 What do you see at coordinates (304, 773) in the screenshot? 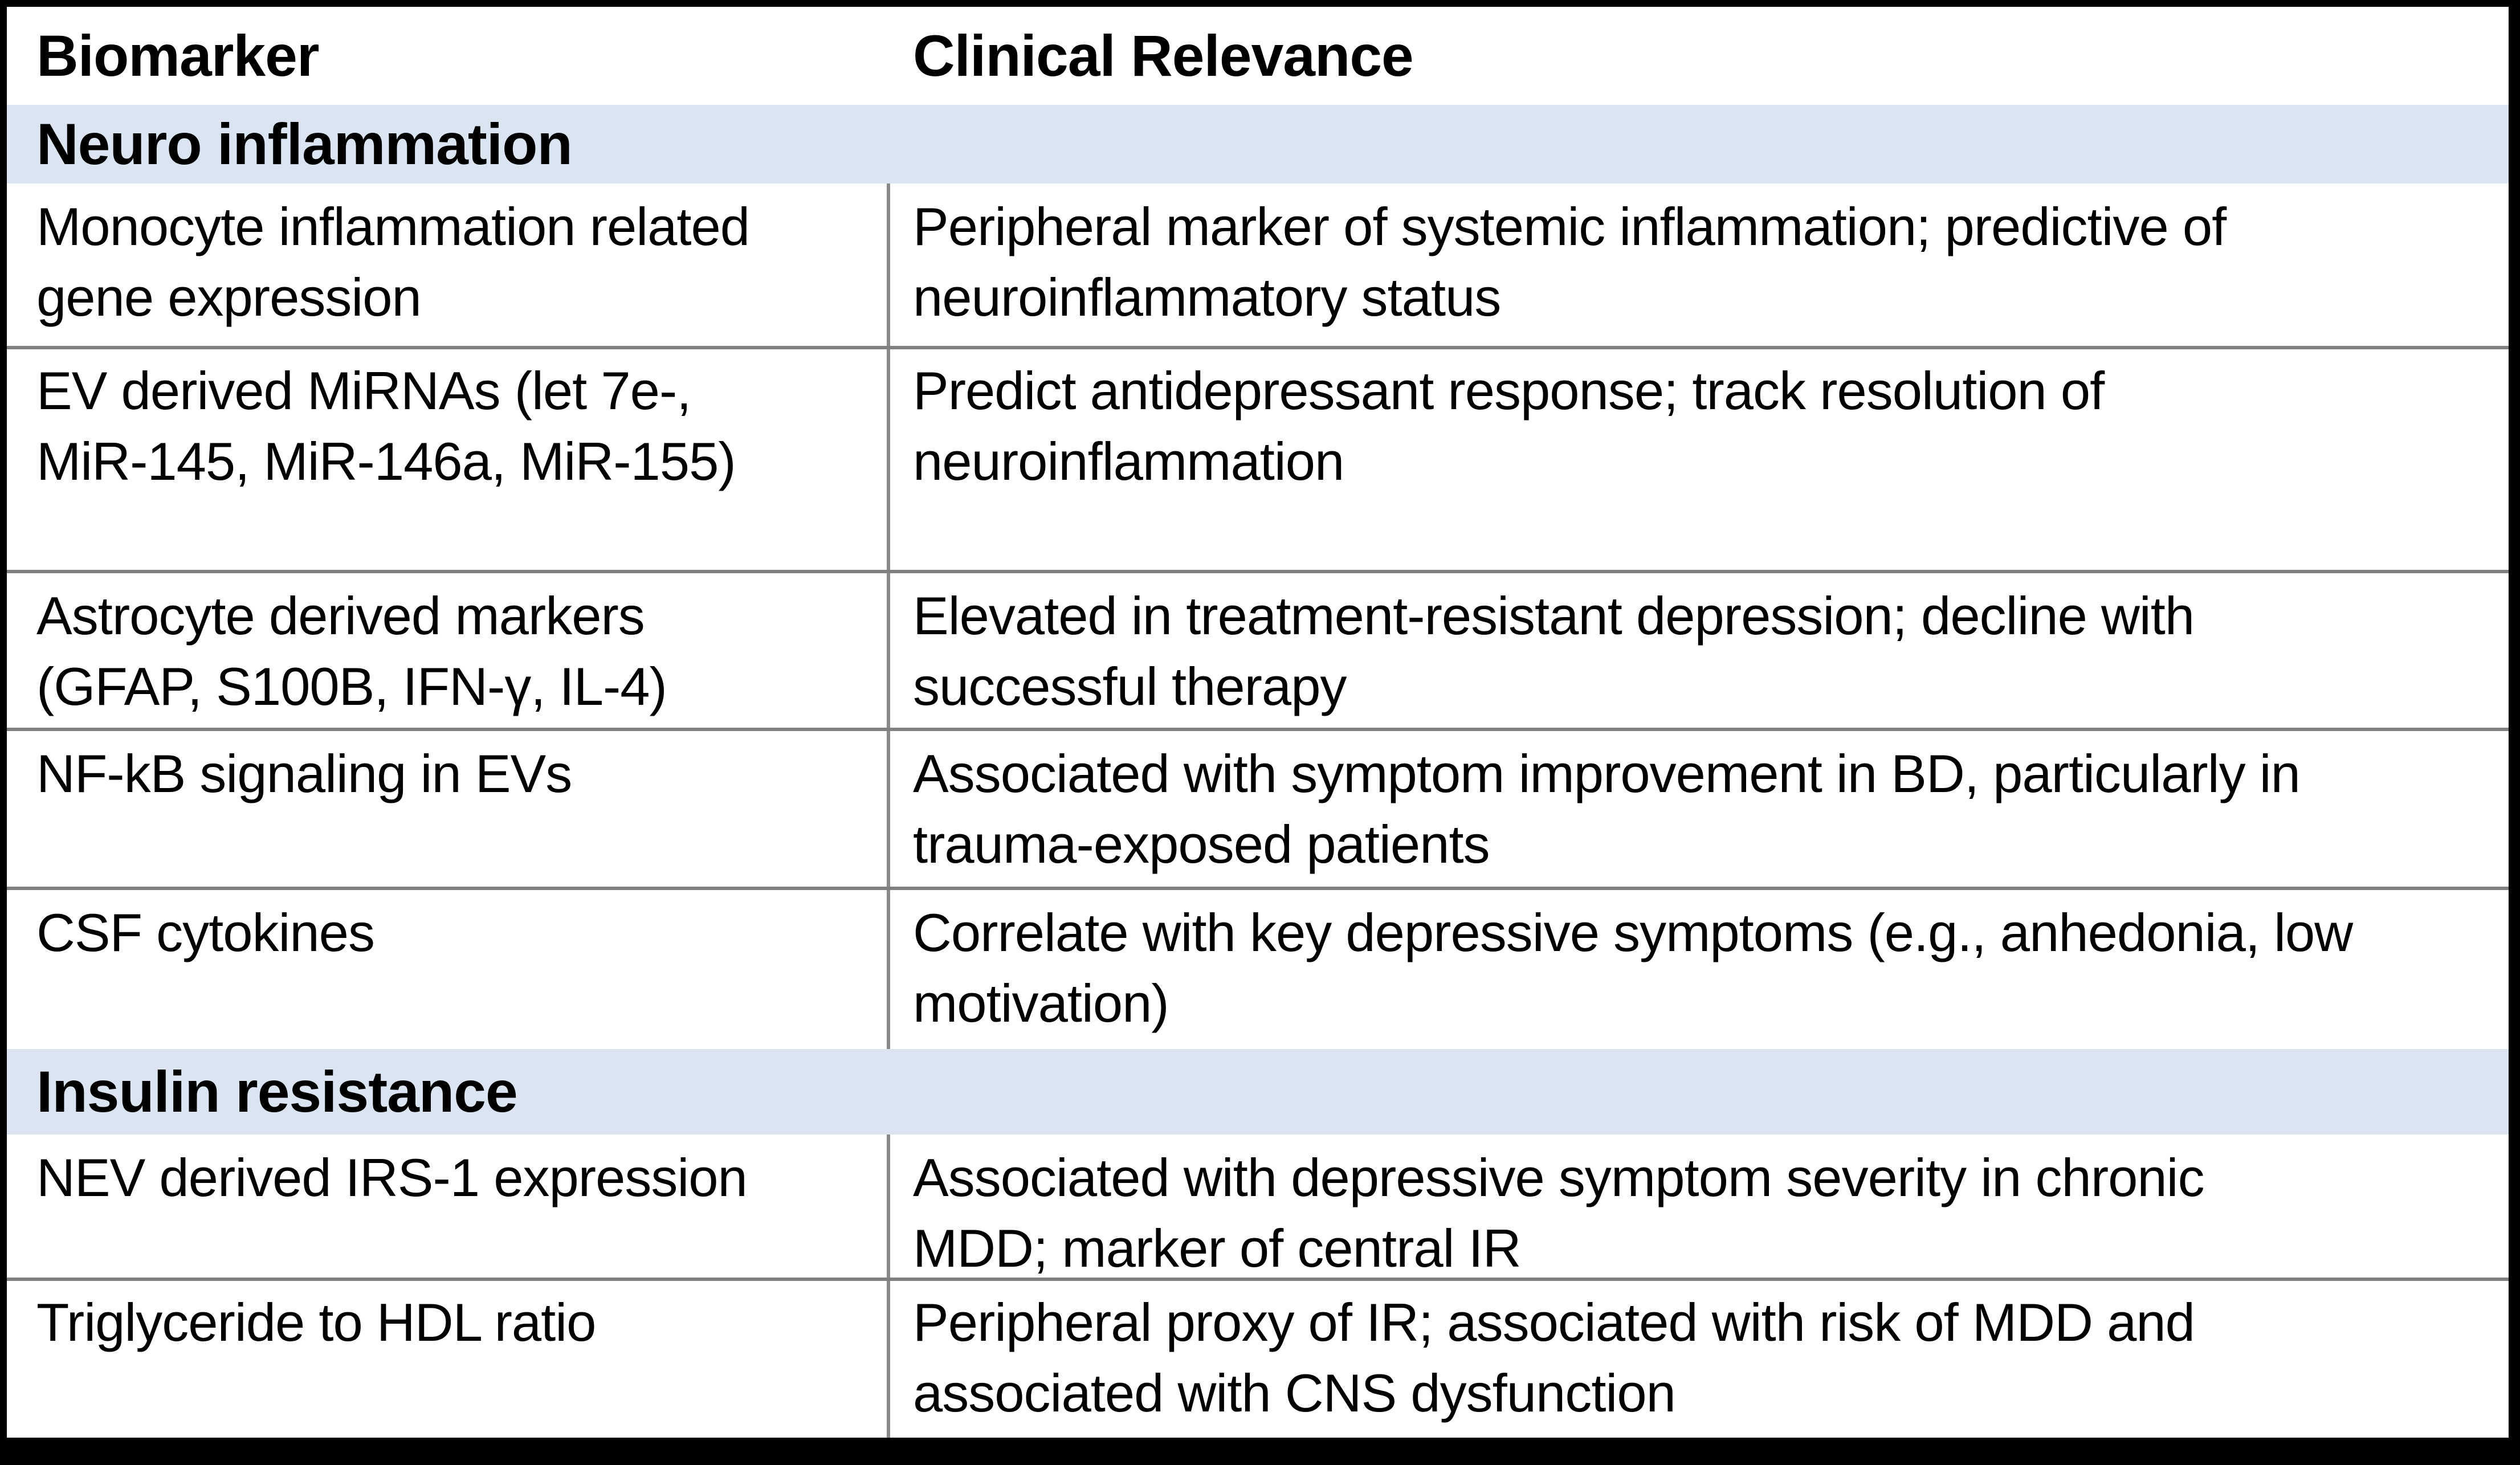
I see `biomarker-cell: NF-kB signaling in EVs` at bounding box center [304, 773].